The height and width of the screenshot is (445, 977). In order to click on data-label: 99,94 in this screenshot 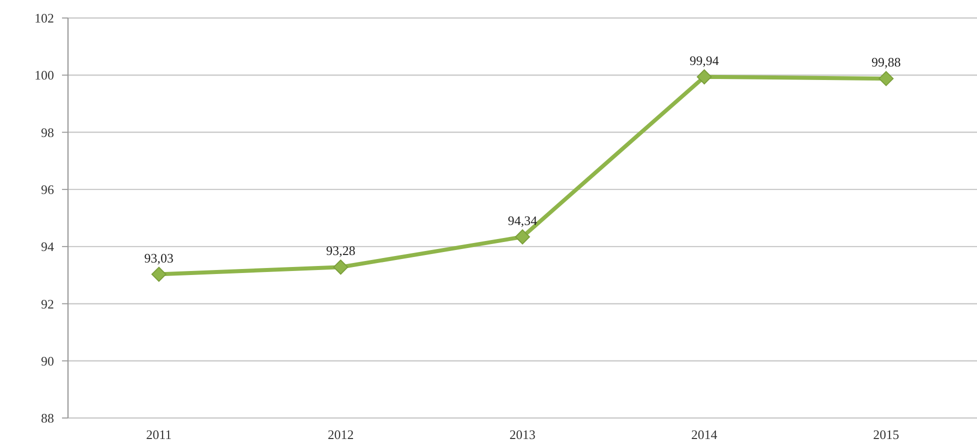, I will do `click(705, 60)`.